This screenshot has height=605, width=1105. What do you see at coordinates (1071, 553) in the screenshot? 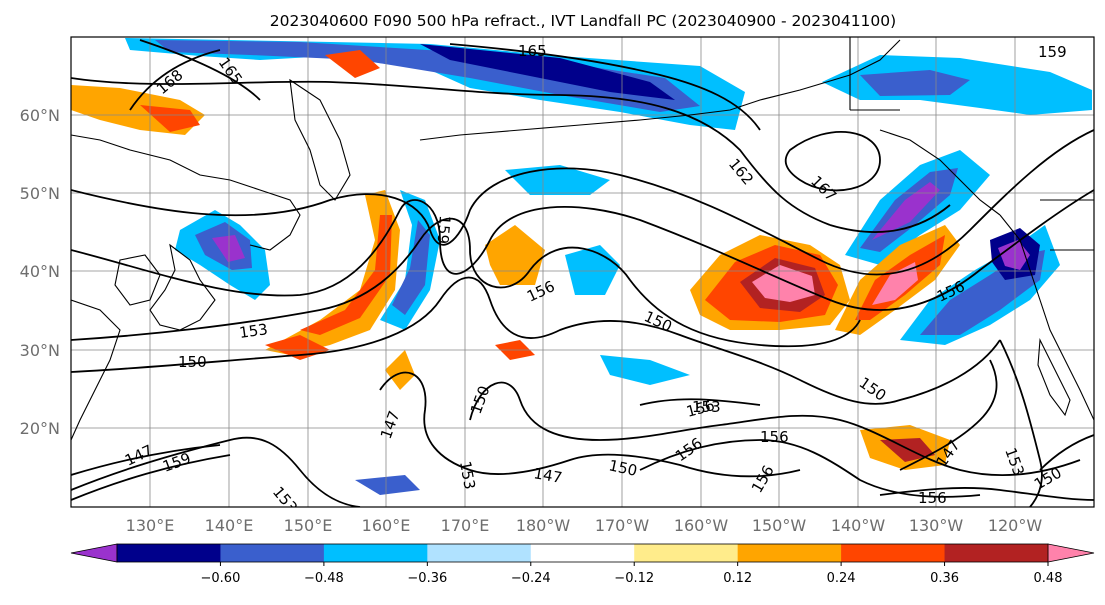
I see `colorbar-right-extend` at bounding box center [1071, 553].